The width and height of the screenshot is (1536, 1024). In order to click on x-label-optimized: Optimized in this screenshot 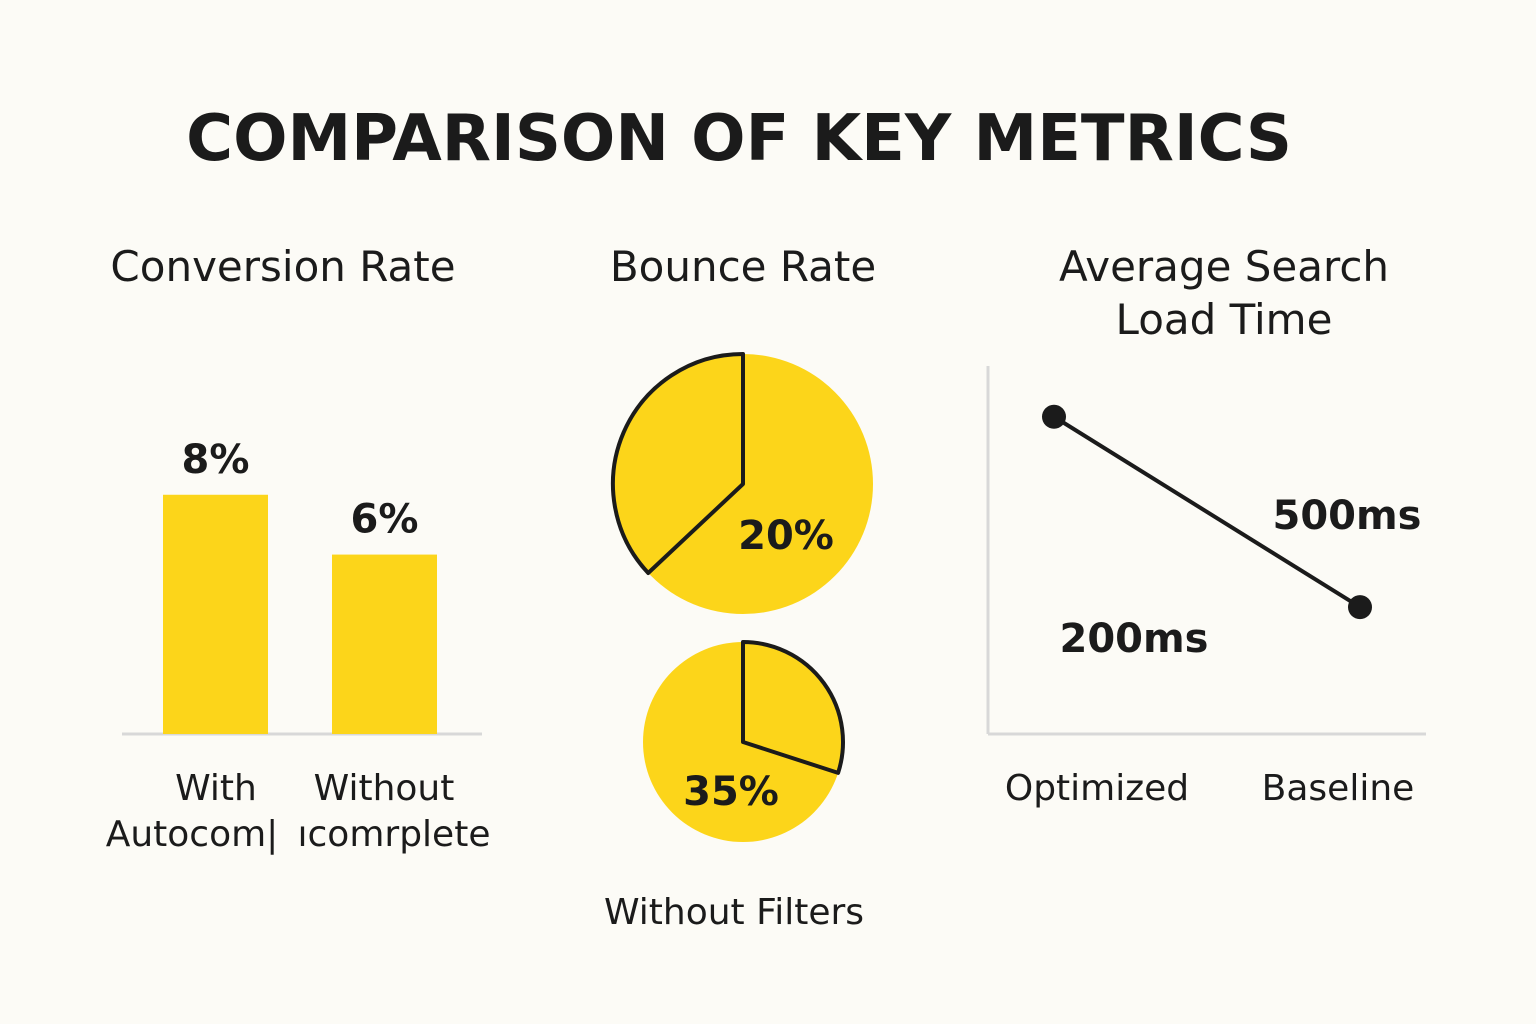, I will do `click(1097, 788)`.